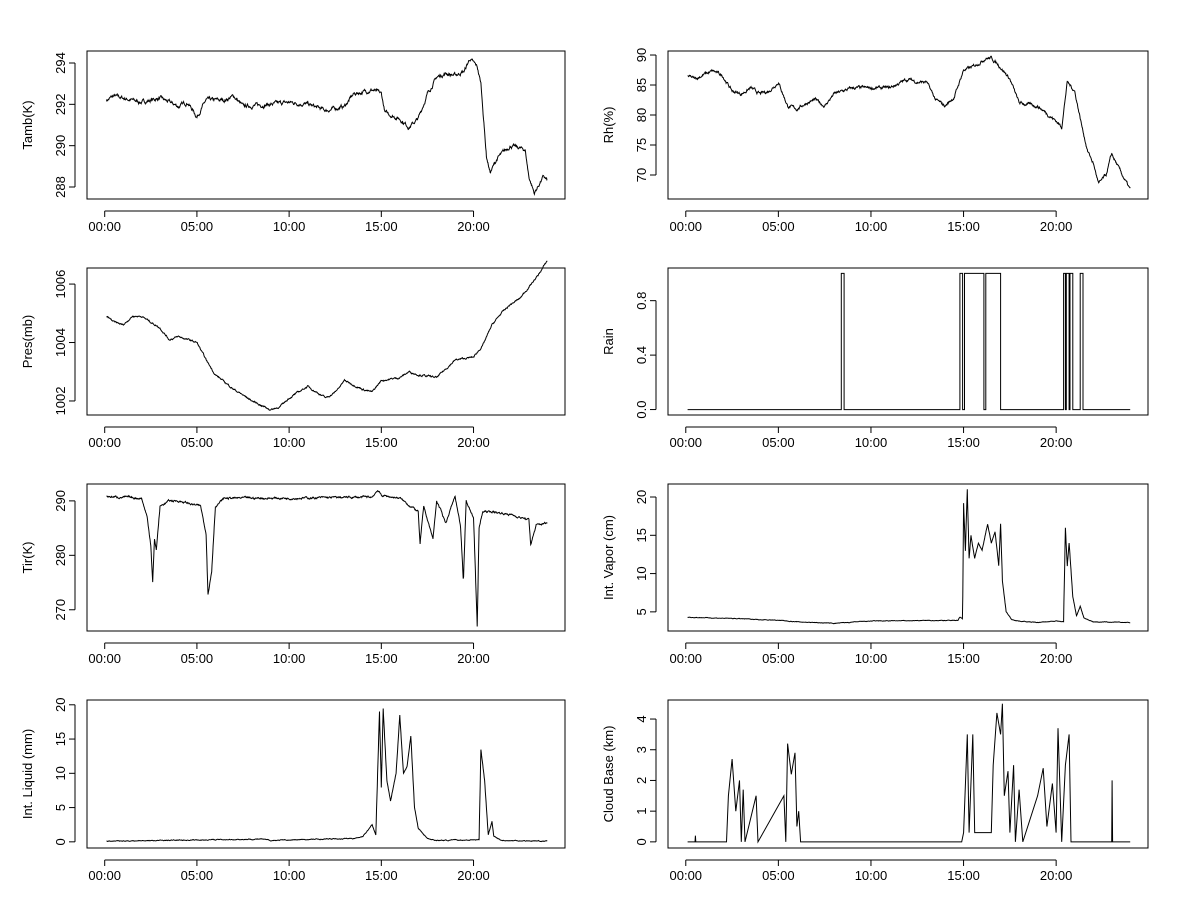  Describe the element at coordinates (60, 63) in the screenshot. I see `y-tick-label: 294` at that location.